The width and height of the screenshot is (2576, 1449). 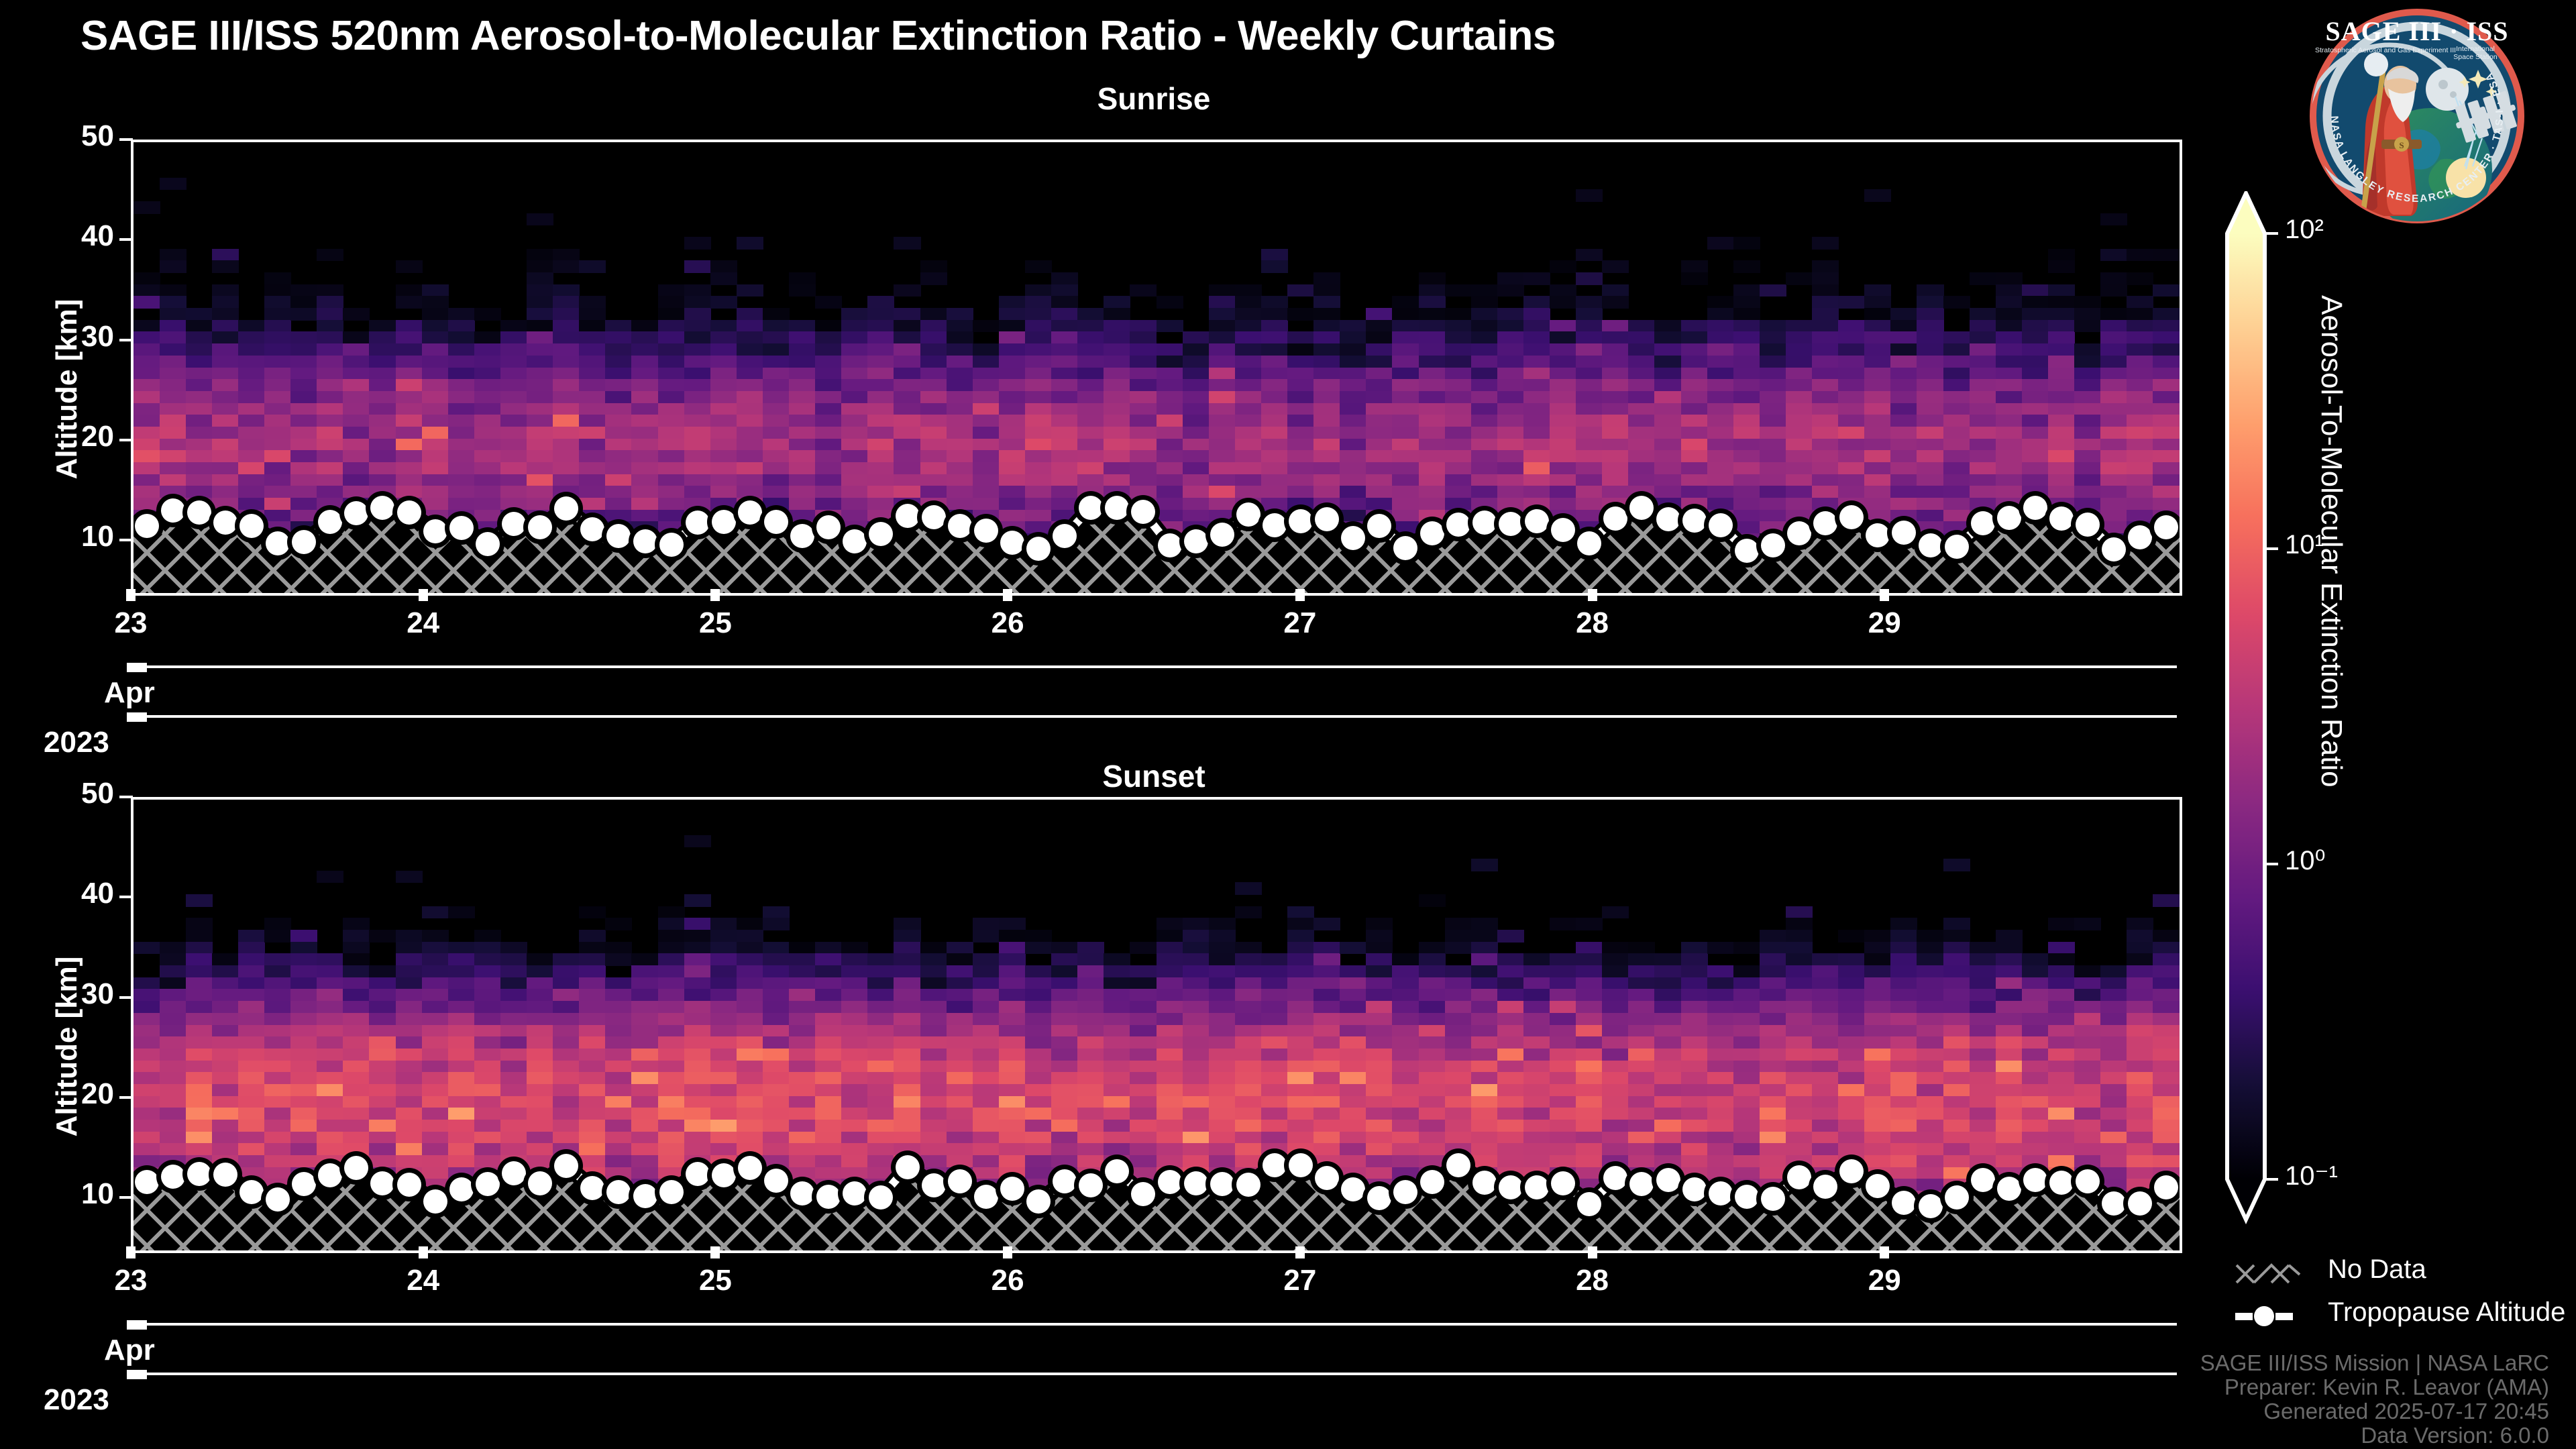 I want to click on colorbar, so click(x=2246, y=707).